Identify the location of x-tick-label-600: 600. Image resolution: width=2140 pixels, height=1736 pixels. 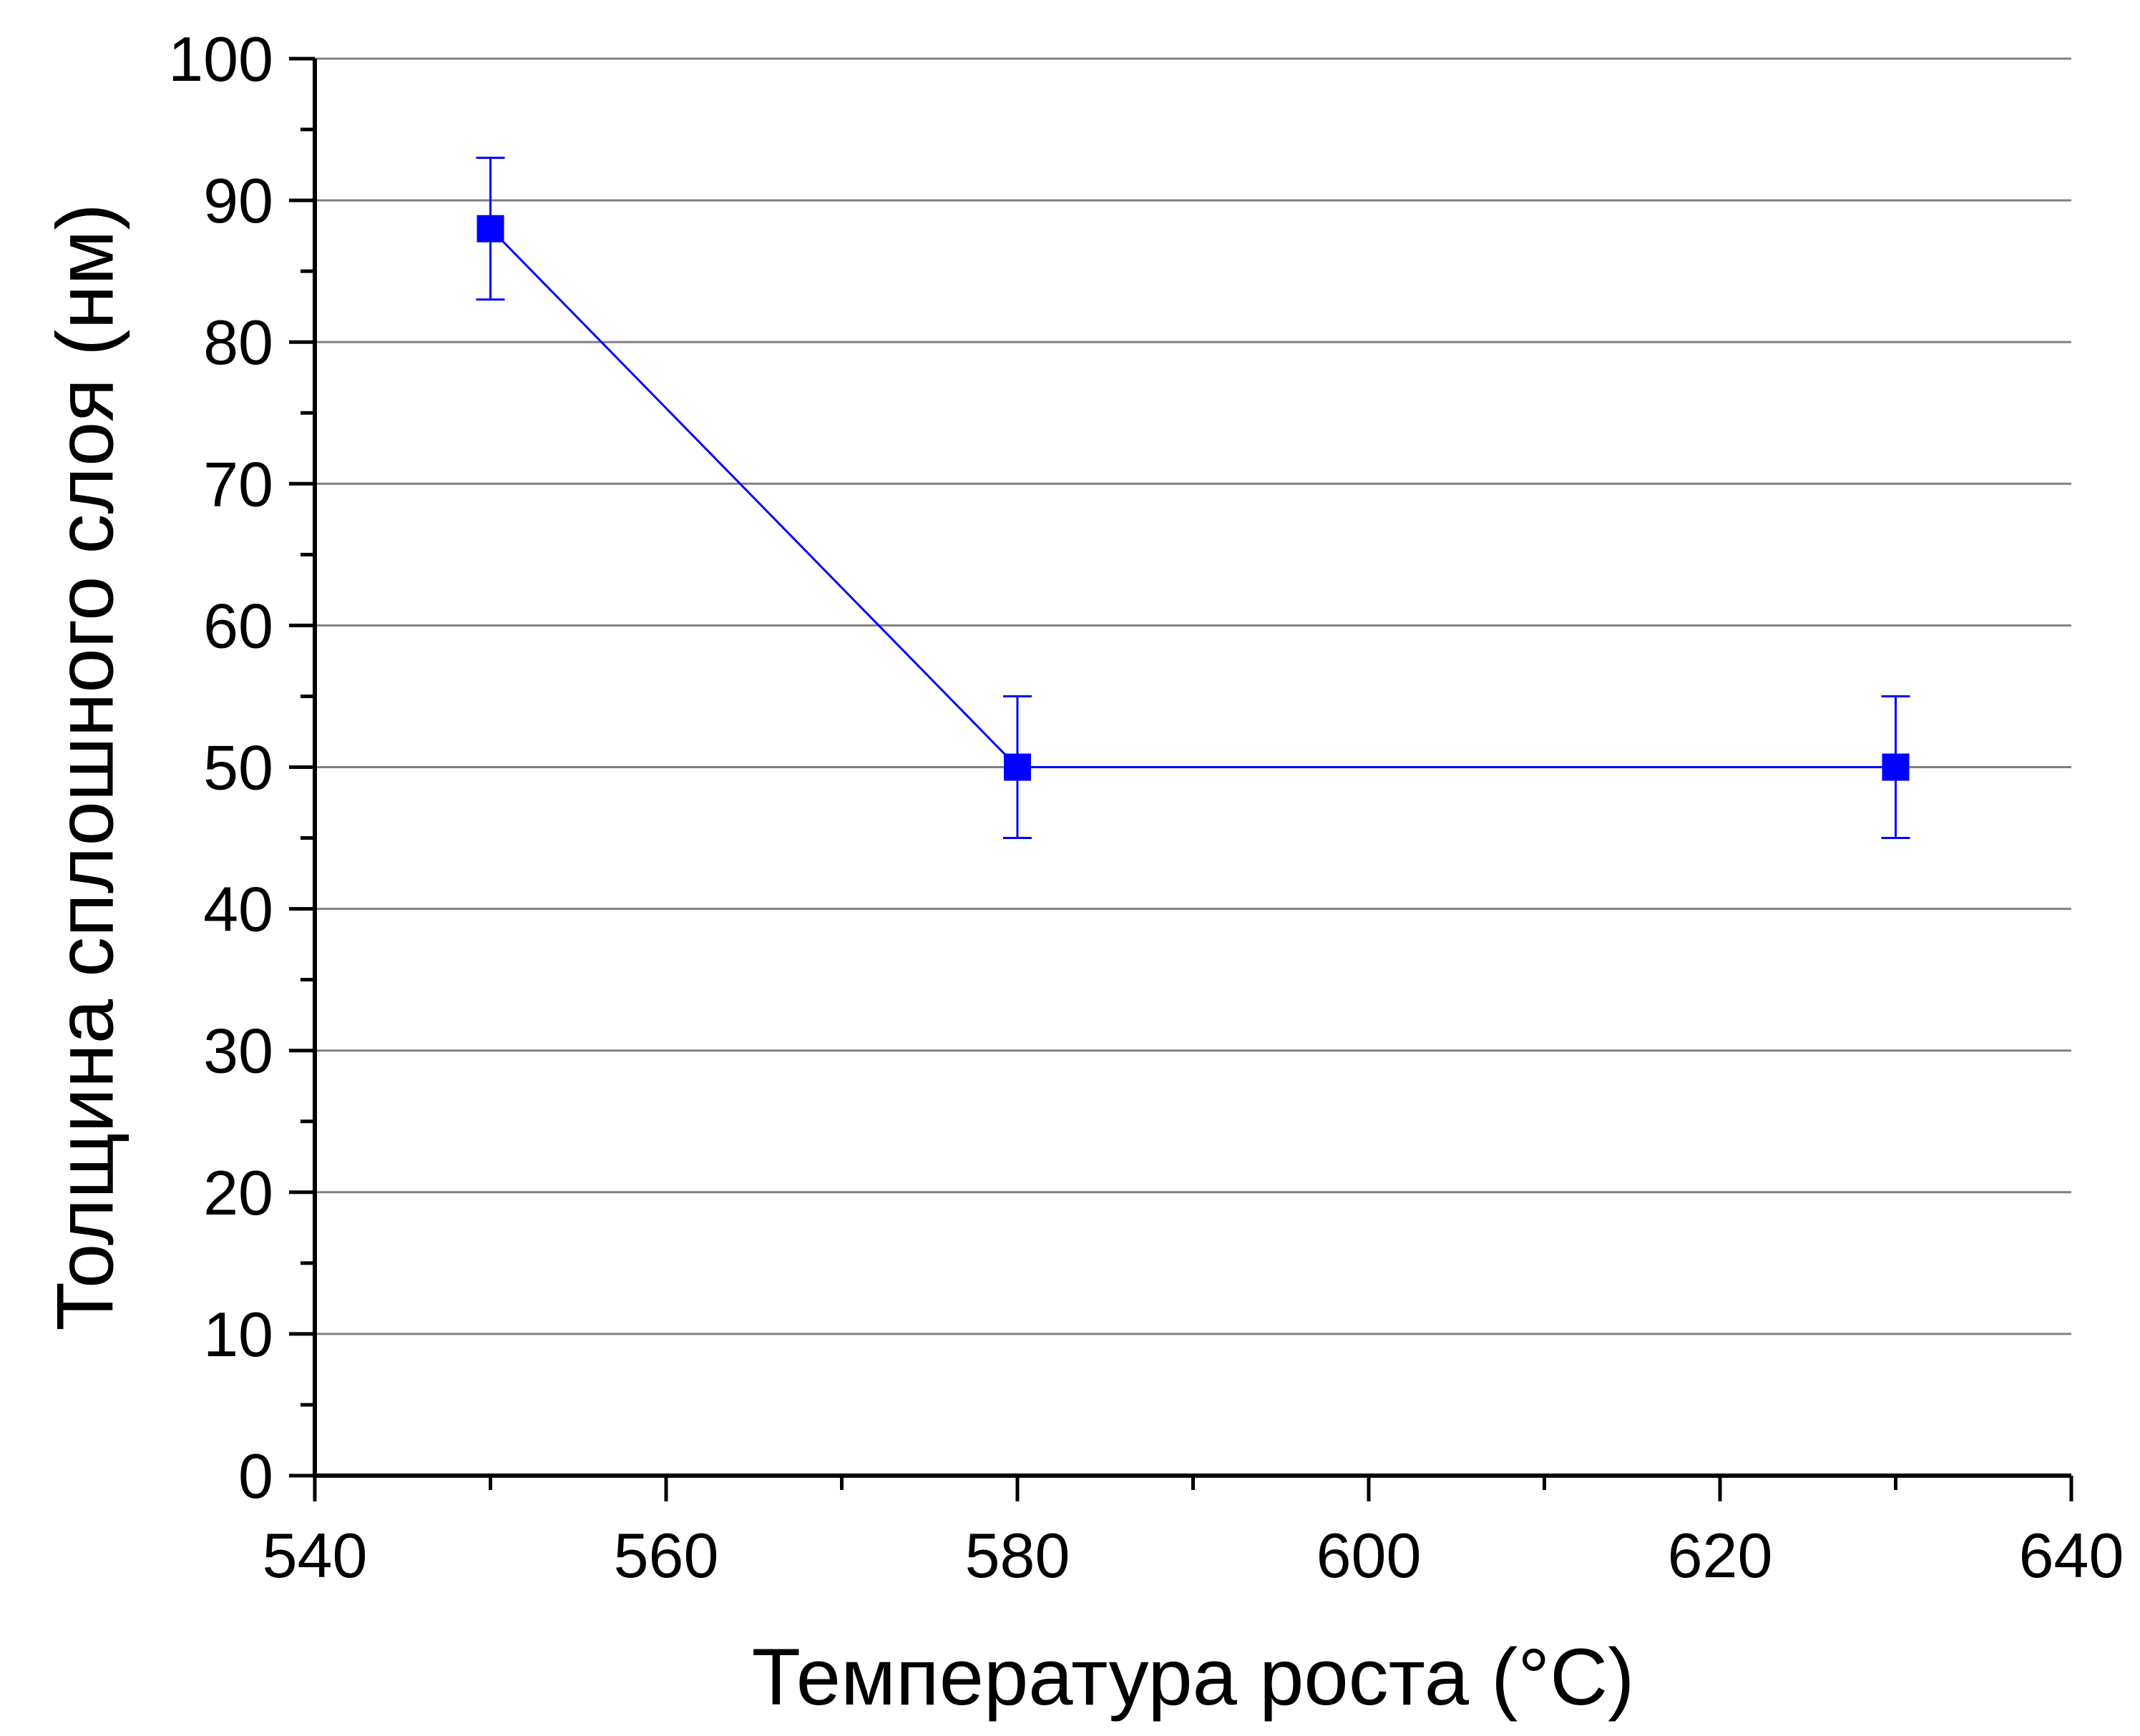
(1369, 1555).